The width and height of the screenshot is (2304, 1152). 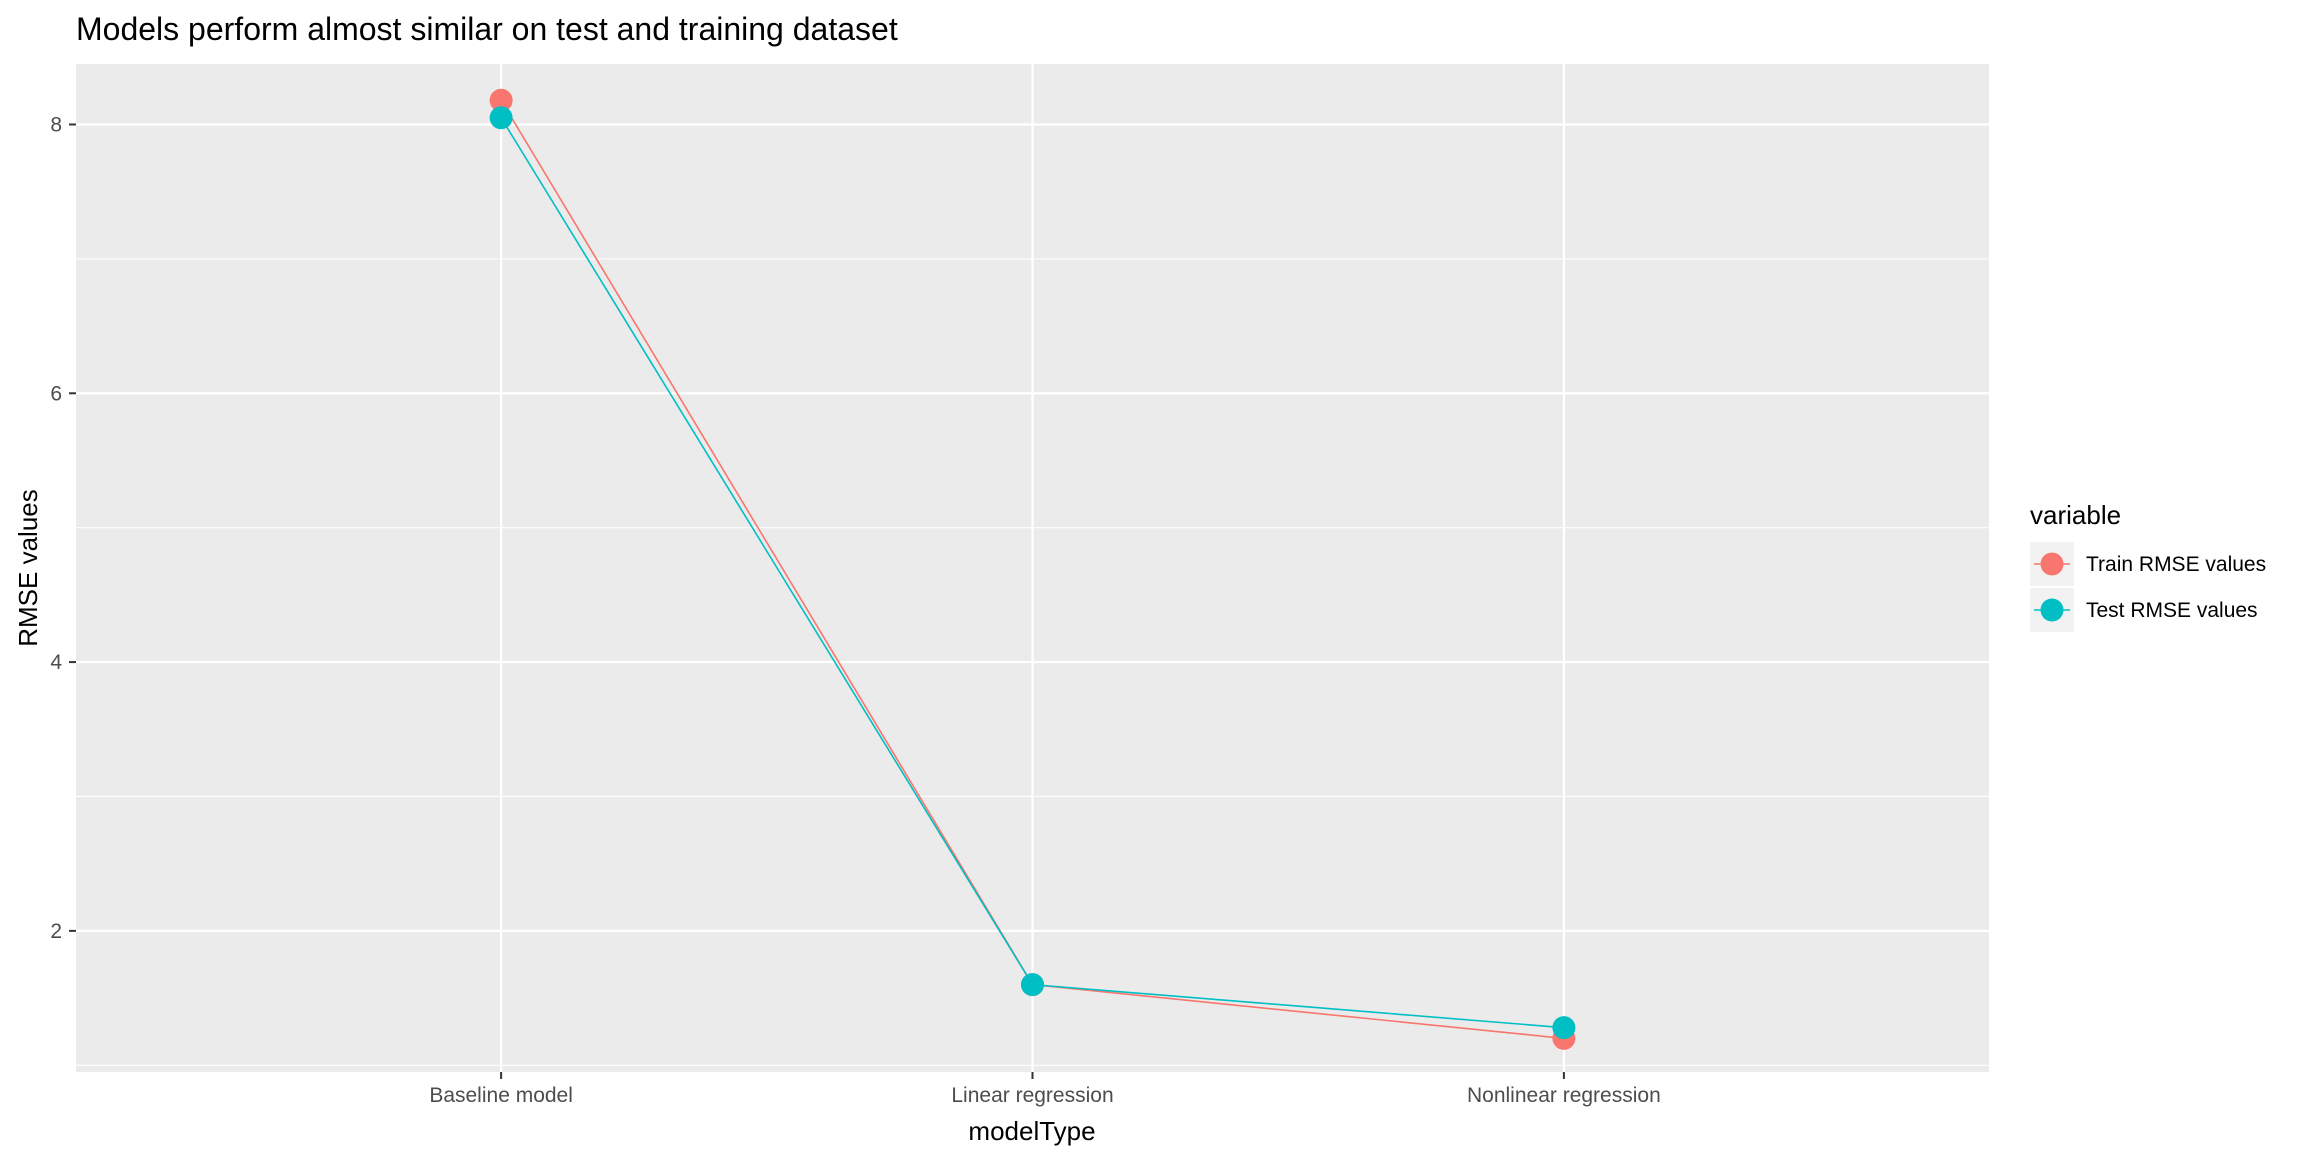 I want to click on x-tick-label: Linear regression, so click(x=1032, y=1095).